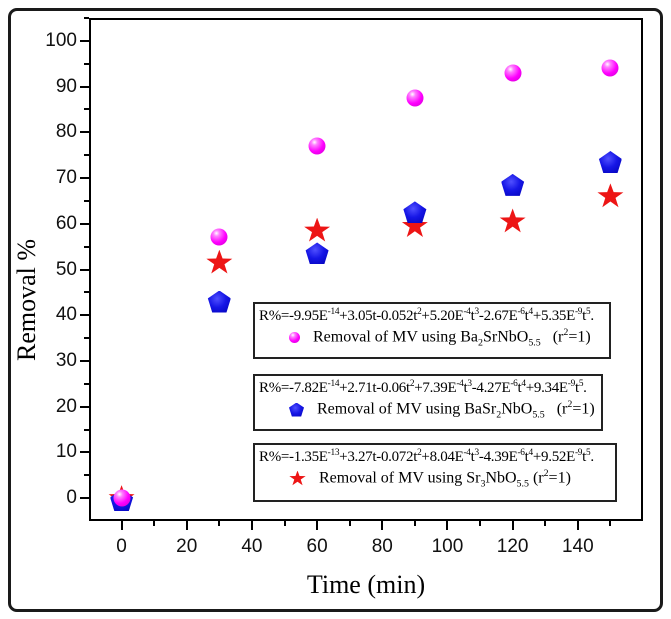 The image size is (671, 619). Describe the element at coordinates (366, 584) in the screenshot. I see `x-axis-title: Time (min)` at that location.